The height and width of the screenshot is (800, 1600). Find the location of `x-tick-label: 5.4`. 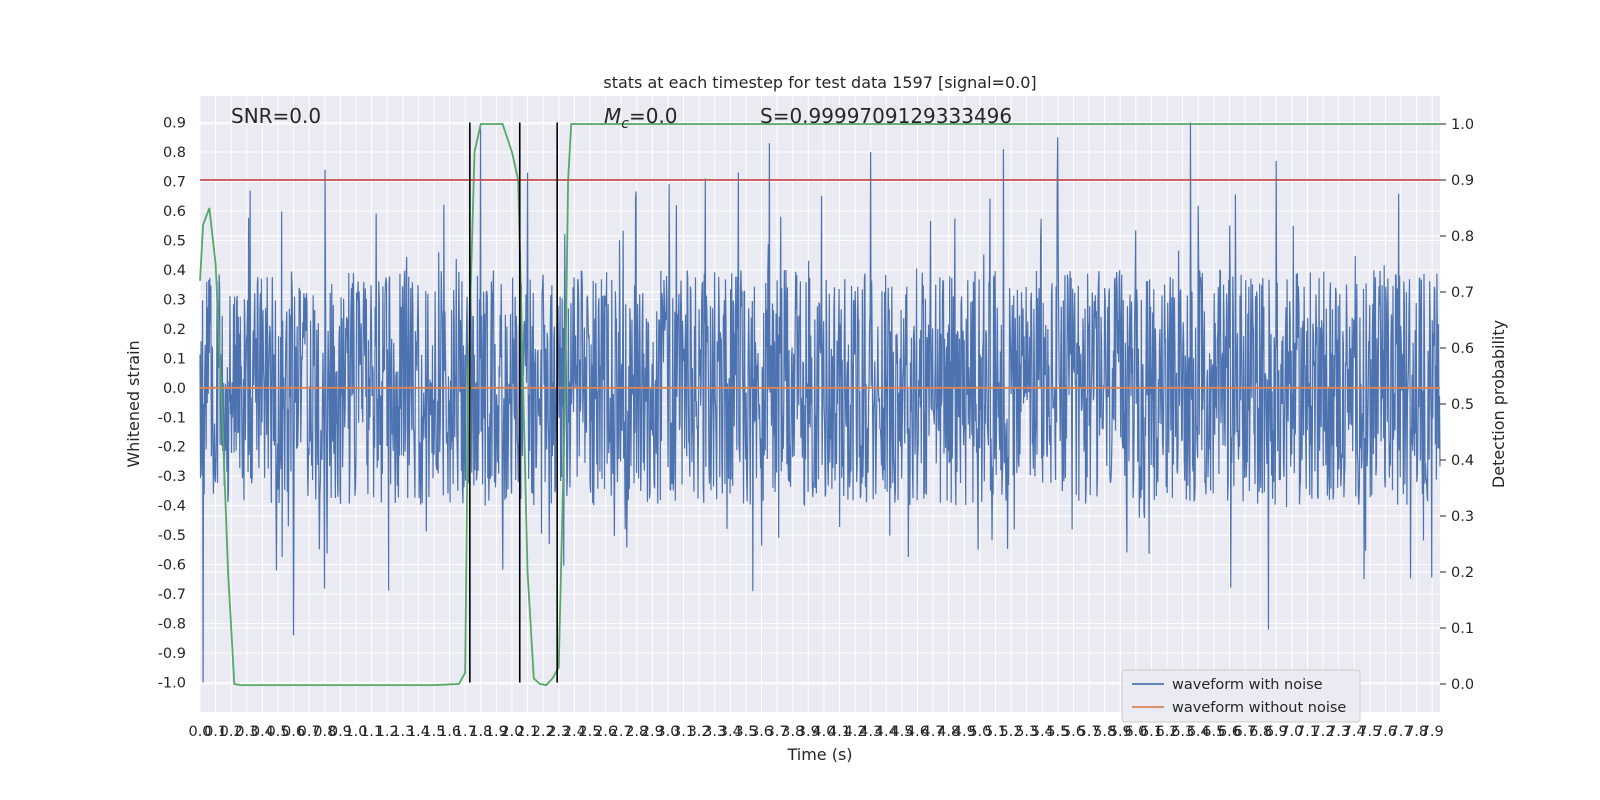

x-tick-label: 5.4 is located at coordinates (1042, 732).